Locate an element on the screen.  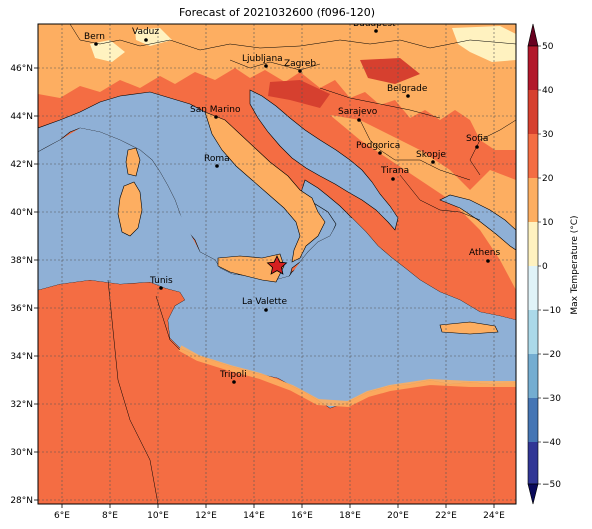
lat-tick-label: 46°N is located at coordinates (21, 69).